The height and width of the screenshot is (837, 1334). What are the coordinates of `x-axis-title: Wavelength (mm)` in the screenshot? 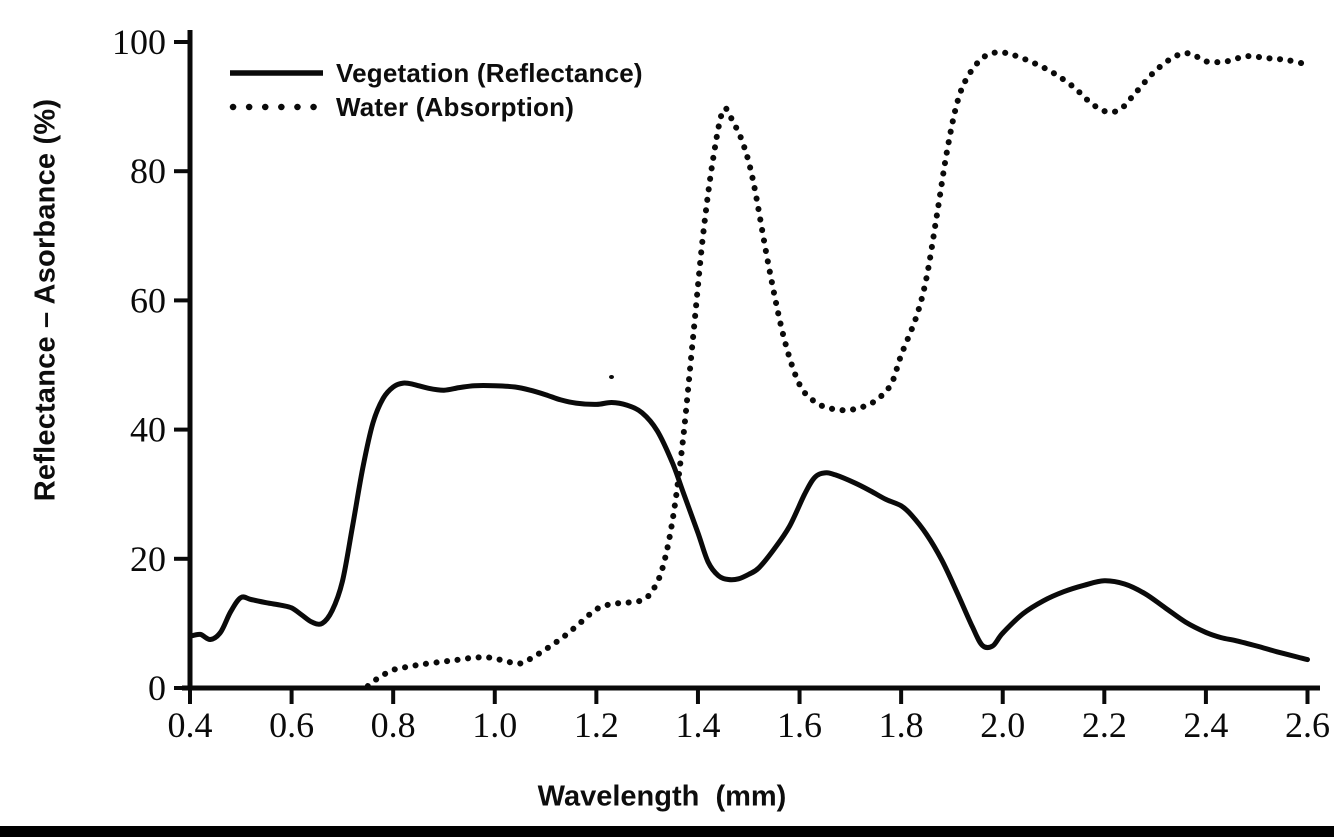 It's located at (662, 796).